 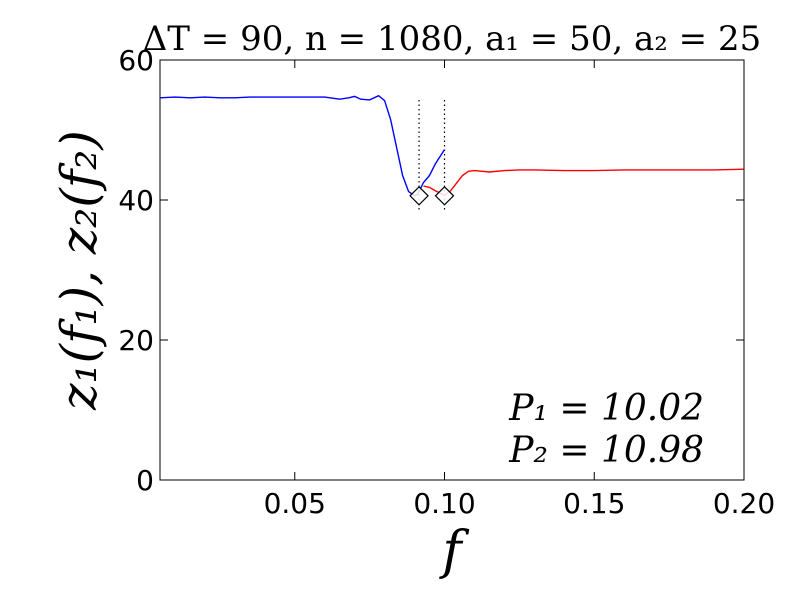 I want to click on y-axis-label: z₁(f₁), z₂(f₂), so click(x=79, y=270).